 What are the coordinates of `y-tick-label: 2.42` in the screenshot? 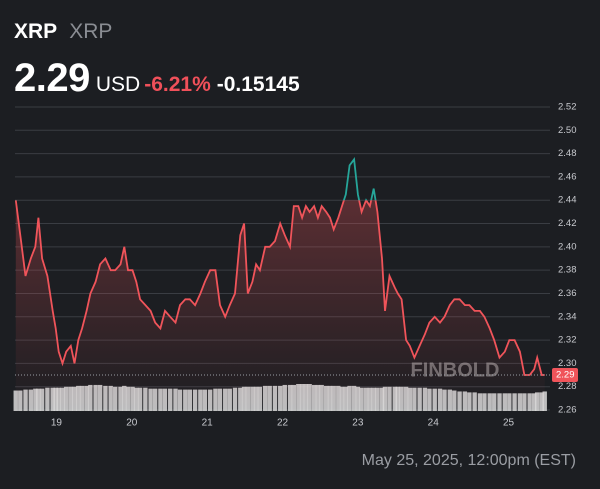 It's located at (567, 223).